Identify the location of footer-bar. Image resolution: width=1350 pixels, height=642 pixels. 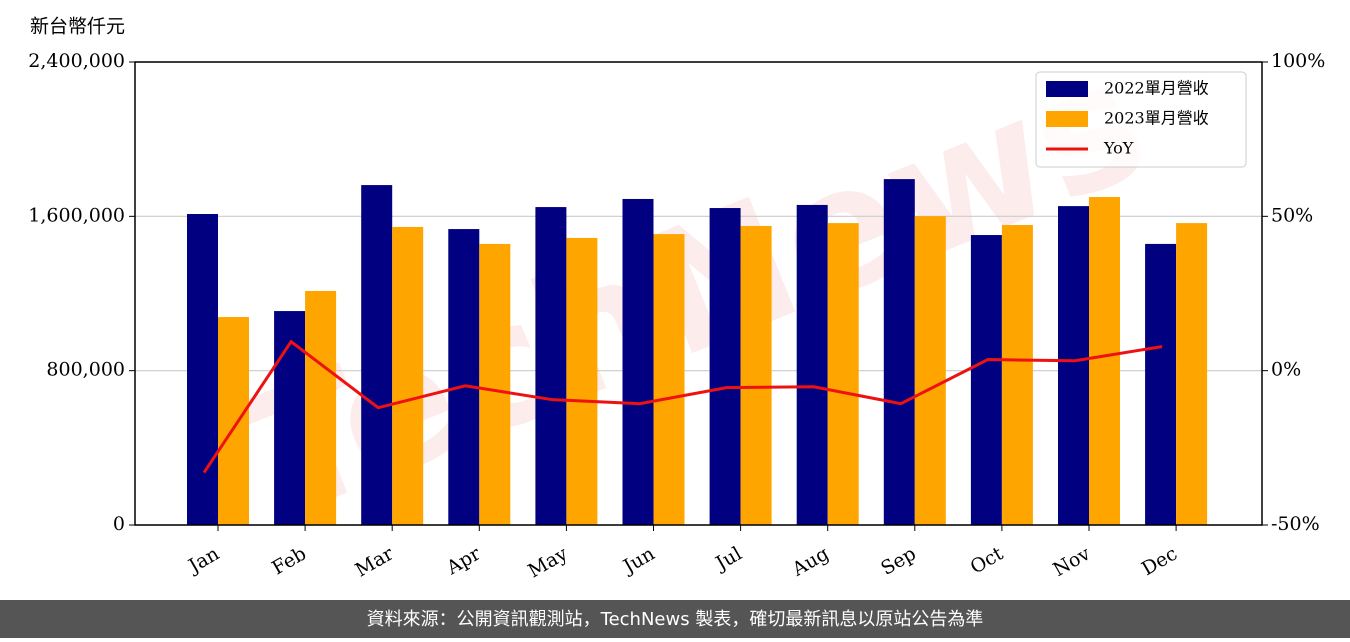
(675, 619).